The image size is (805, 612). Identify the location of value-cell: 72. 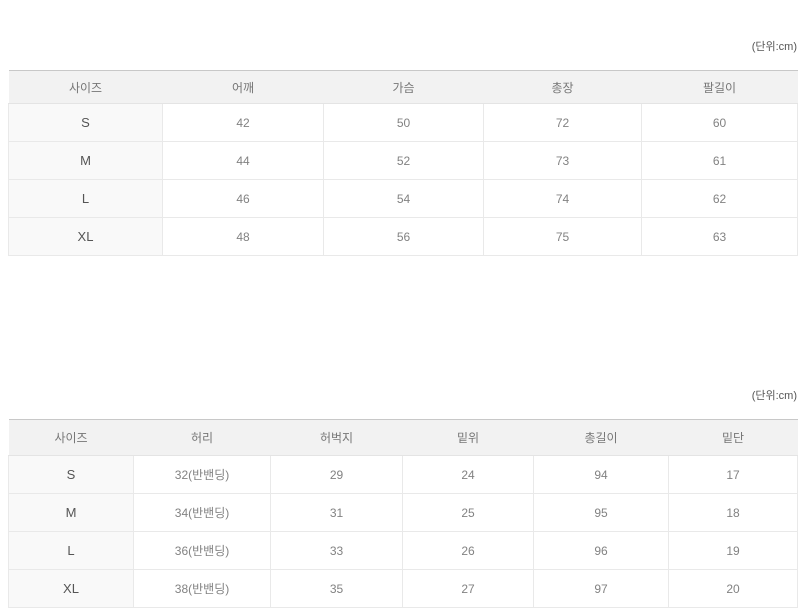
(562, 122).